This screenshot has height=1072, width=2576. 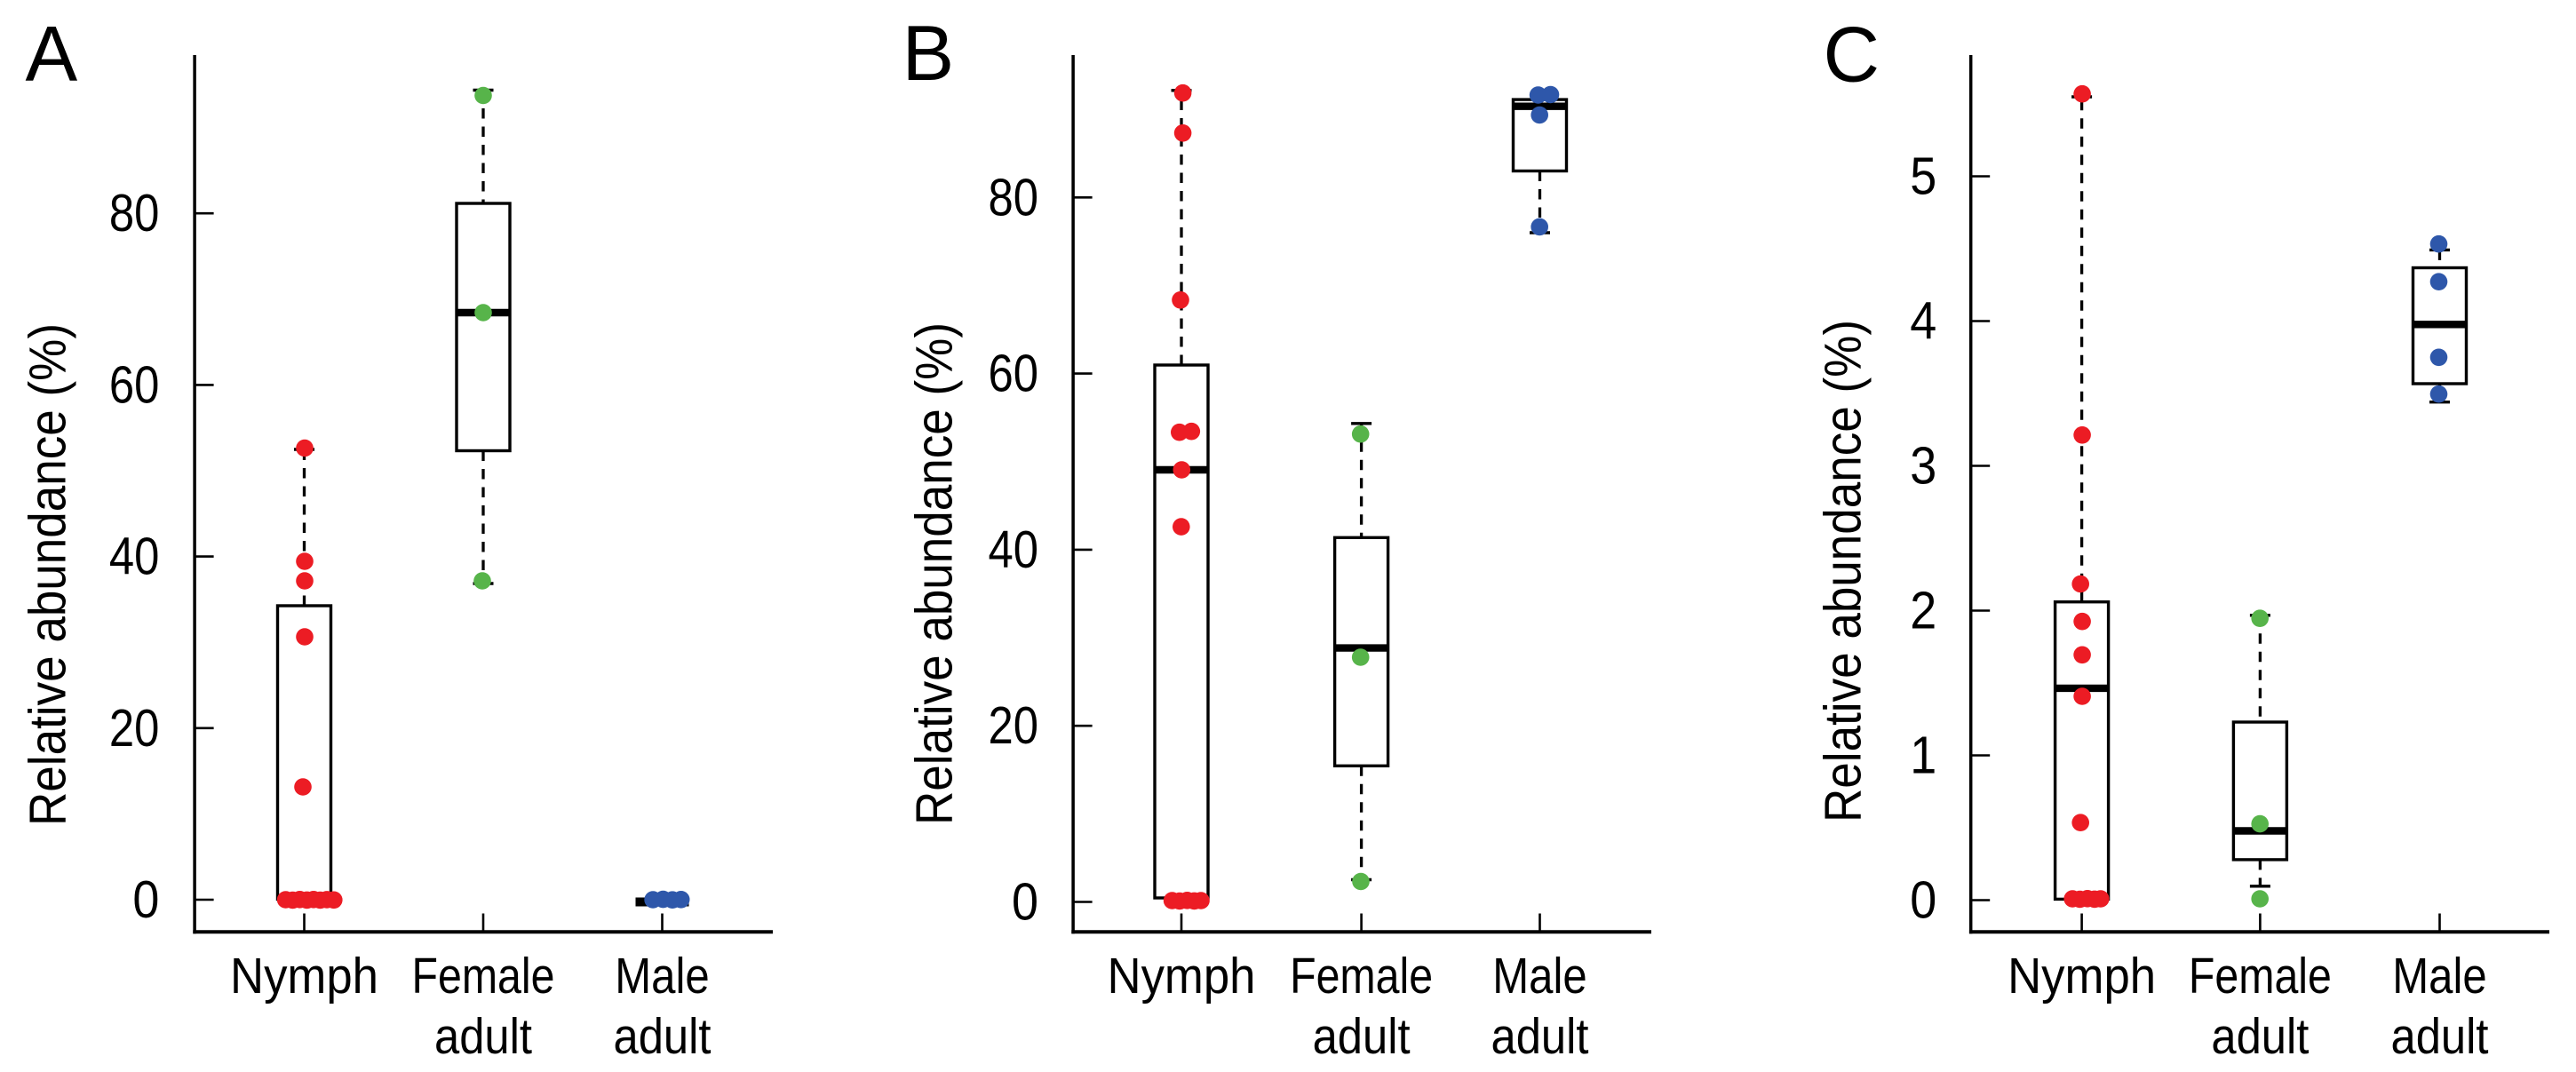 I want to click on svg-text: B, so click(x=928, y=53).